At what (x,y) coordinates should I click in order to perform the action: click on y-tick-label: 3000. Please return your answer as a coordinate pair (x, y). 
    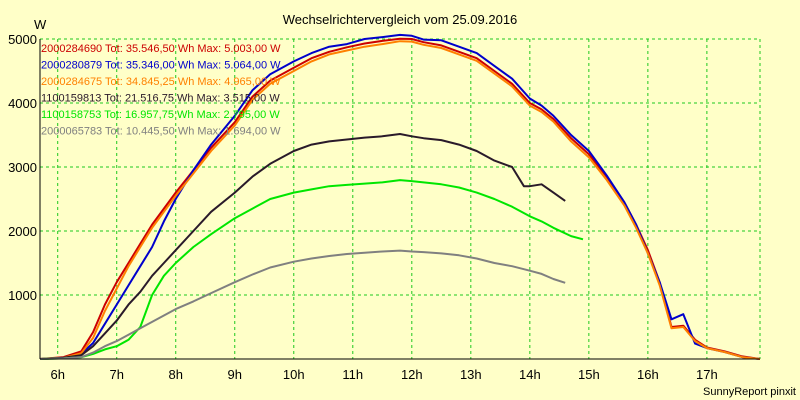
    Looking at the image, I should click on (22, 167).